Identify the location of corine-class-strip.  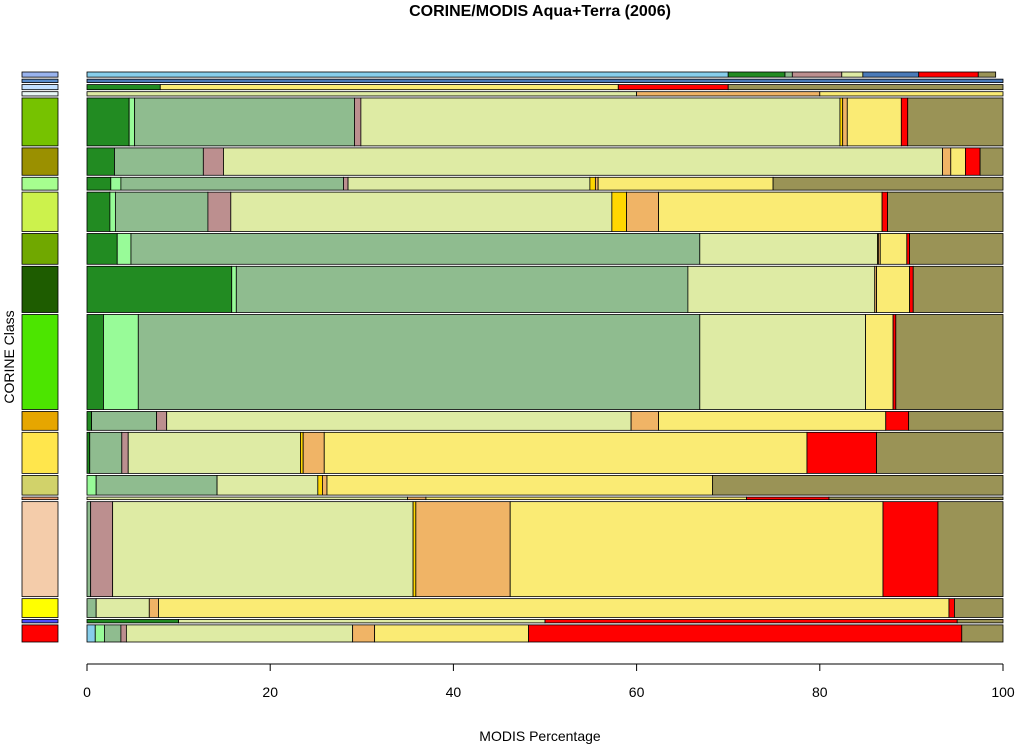
(40, 357).